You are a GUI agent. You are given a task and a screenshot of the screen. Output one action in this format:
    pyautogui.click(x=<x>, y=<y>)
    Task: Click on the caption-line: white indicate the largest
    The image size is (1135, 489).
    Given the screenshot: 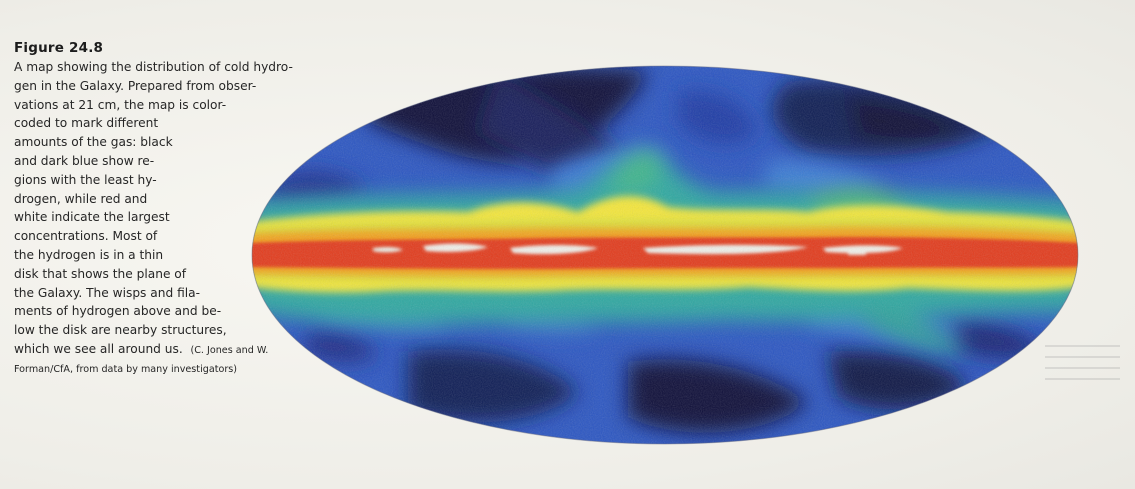 What is the action you would take?
    pyautogui.click(x=92, y=217)
    